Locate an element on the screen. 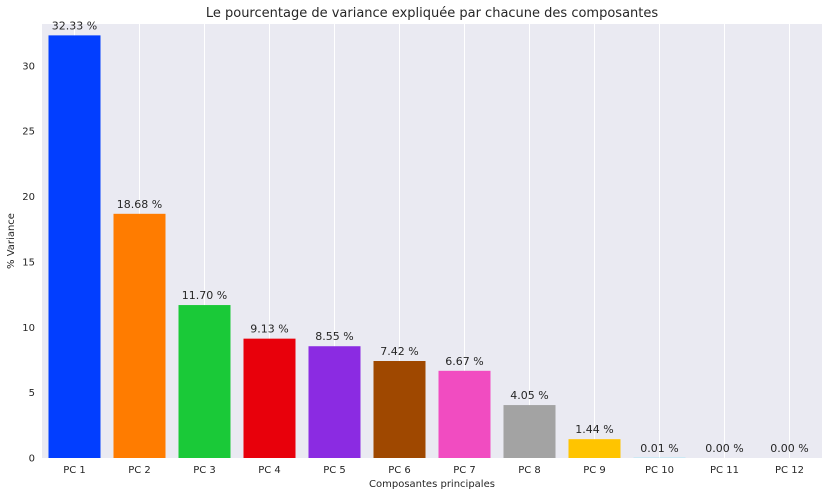 The image size is (829, 496). value-label: 8.55 % is located at coordinates (334, 336).